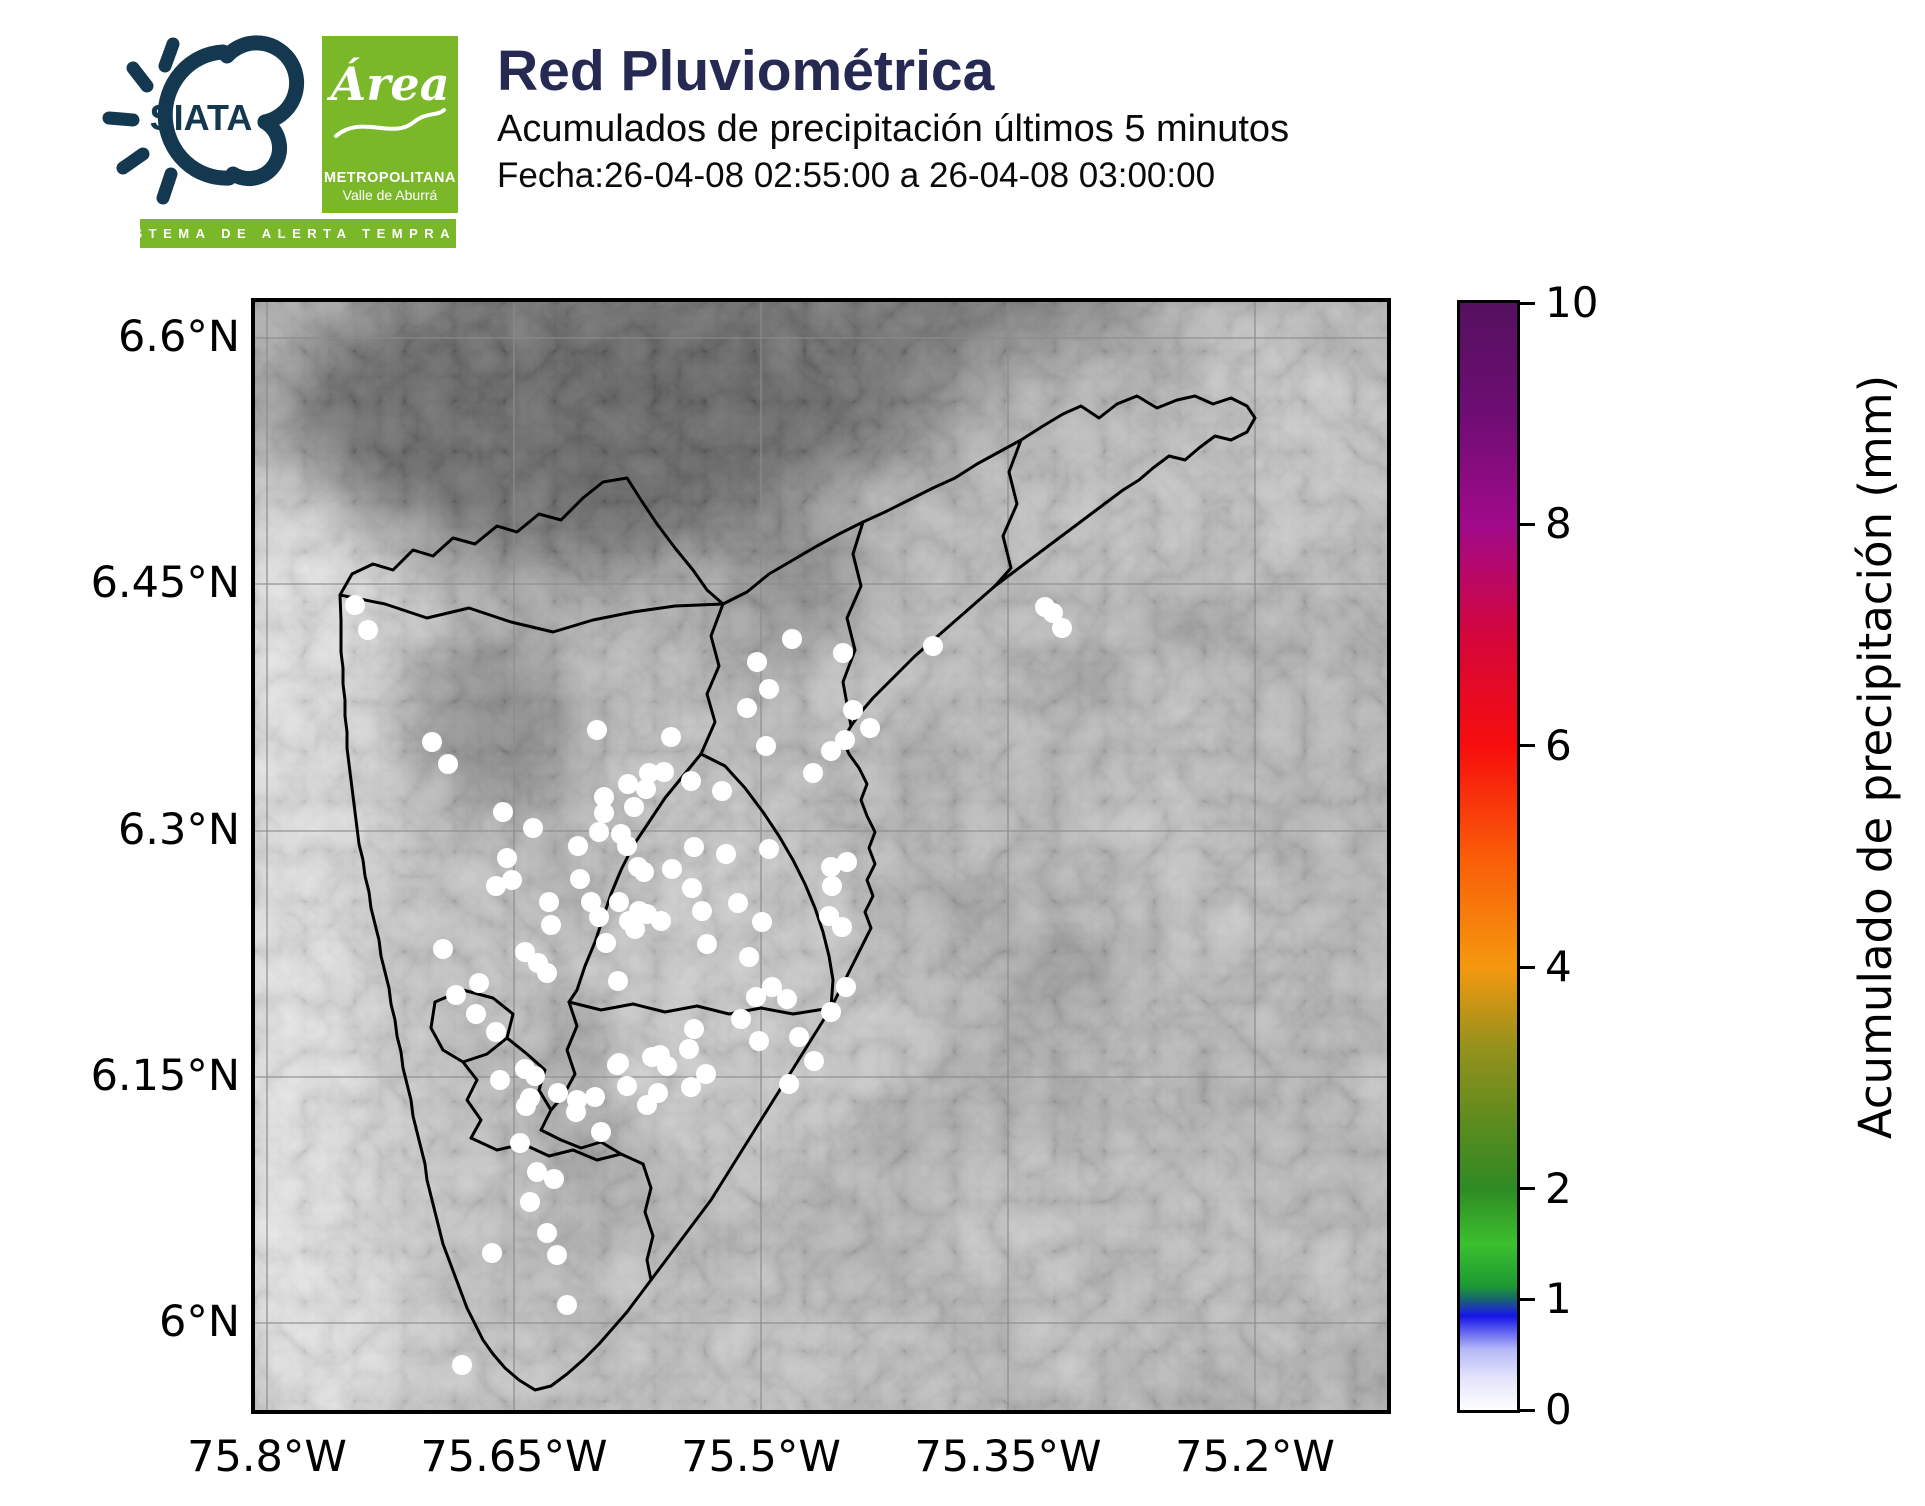  What do you see at coordinates (197, 115) in the screenshot?
I see `siata-cloud-left-arc` at bounding box center [197, 115].